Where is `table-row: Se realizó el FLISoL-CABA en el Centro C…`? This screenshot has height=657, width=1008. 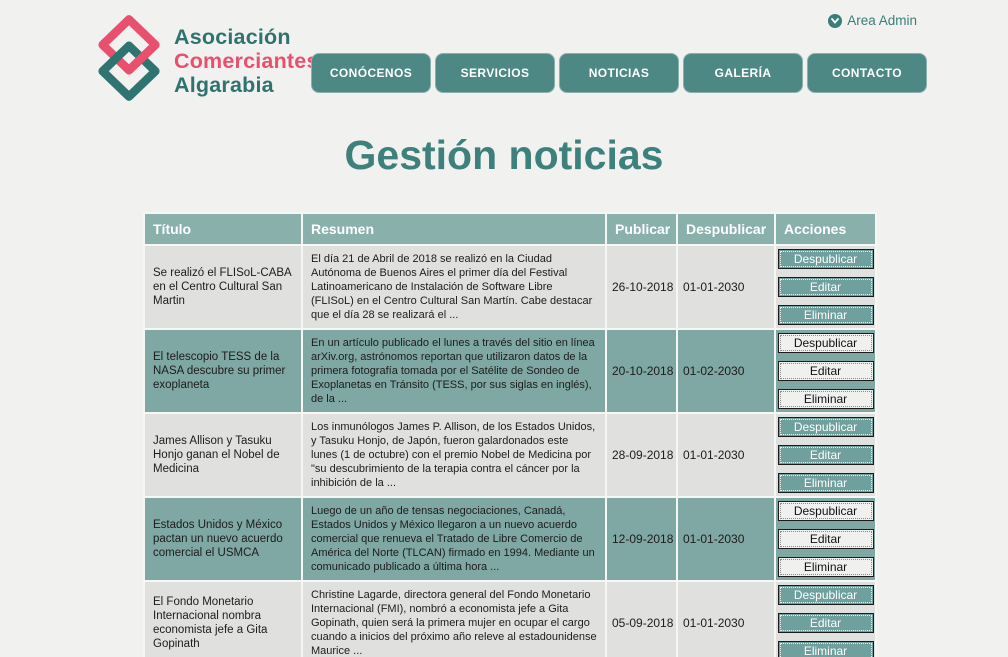 table-row: Se realizó el FLISoL-CABA en el Centro C… is located at coordinates (510, 287).